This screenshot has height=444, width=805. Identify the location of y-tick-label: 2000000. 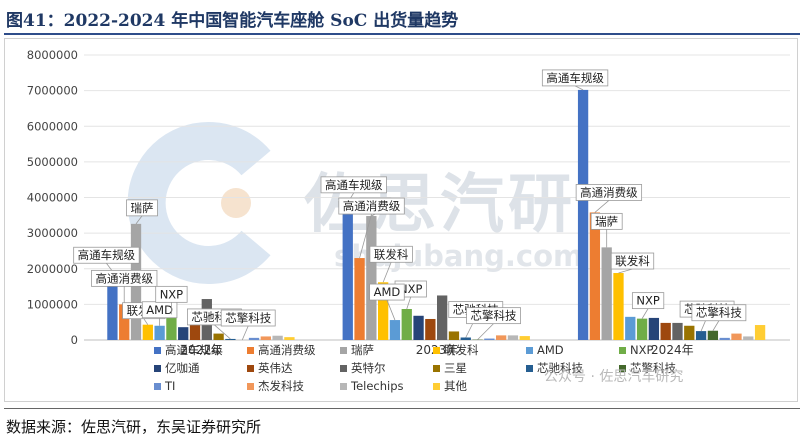
(52, 269).